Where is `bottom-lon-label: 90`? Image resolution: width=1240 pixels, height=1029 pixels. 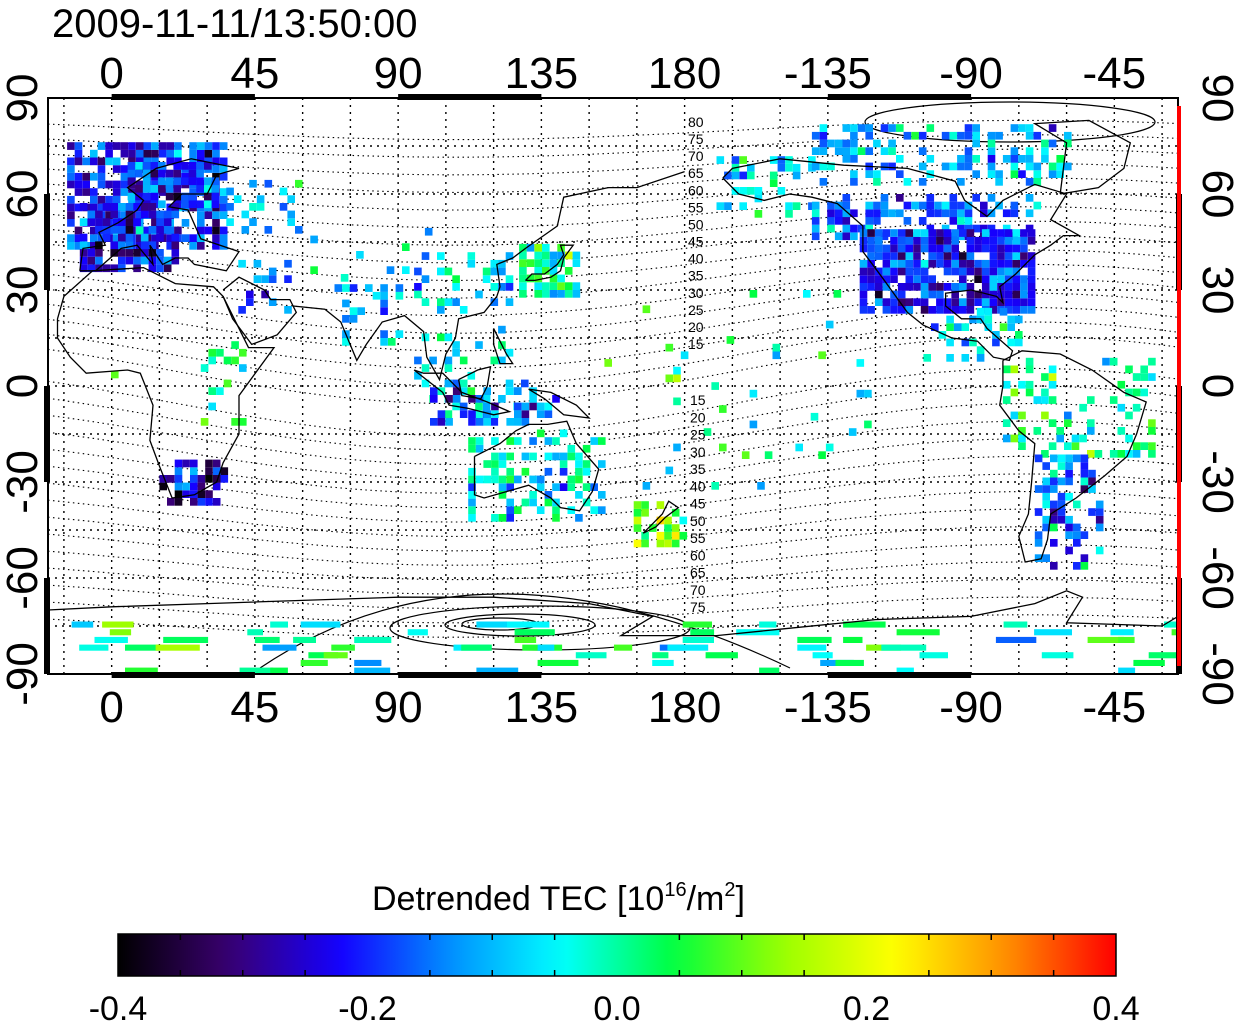 bottom-lon-label: 90 is located at coordinates (398, 707).